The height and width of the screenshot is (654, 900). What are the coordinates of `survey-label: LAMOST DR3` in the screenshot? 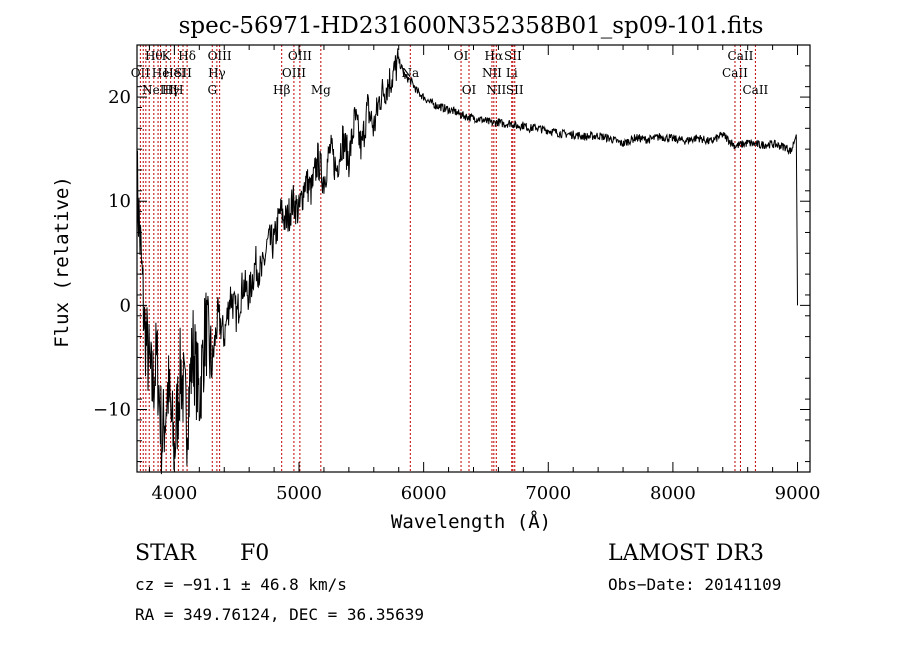 It's located at (686, 553).